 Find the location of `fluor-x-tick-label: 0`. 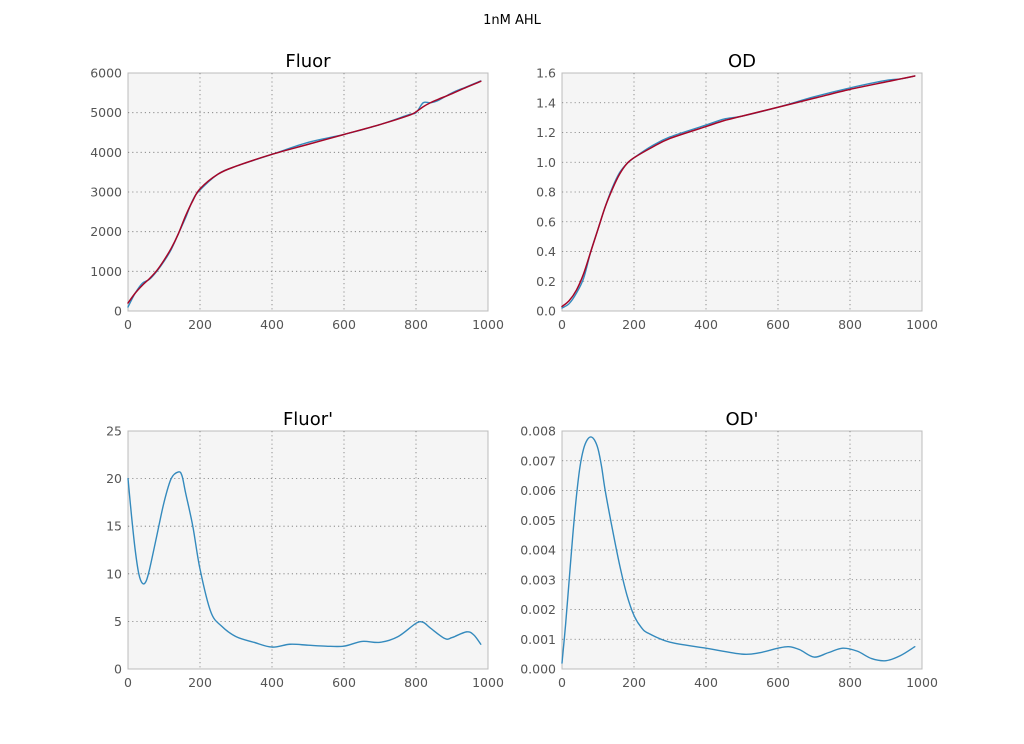

fluor-x-tick-label: 0 is located at coordinates (128, 324).